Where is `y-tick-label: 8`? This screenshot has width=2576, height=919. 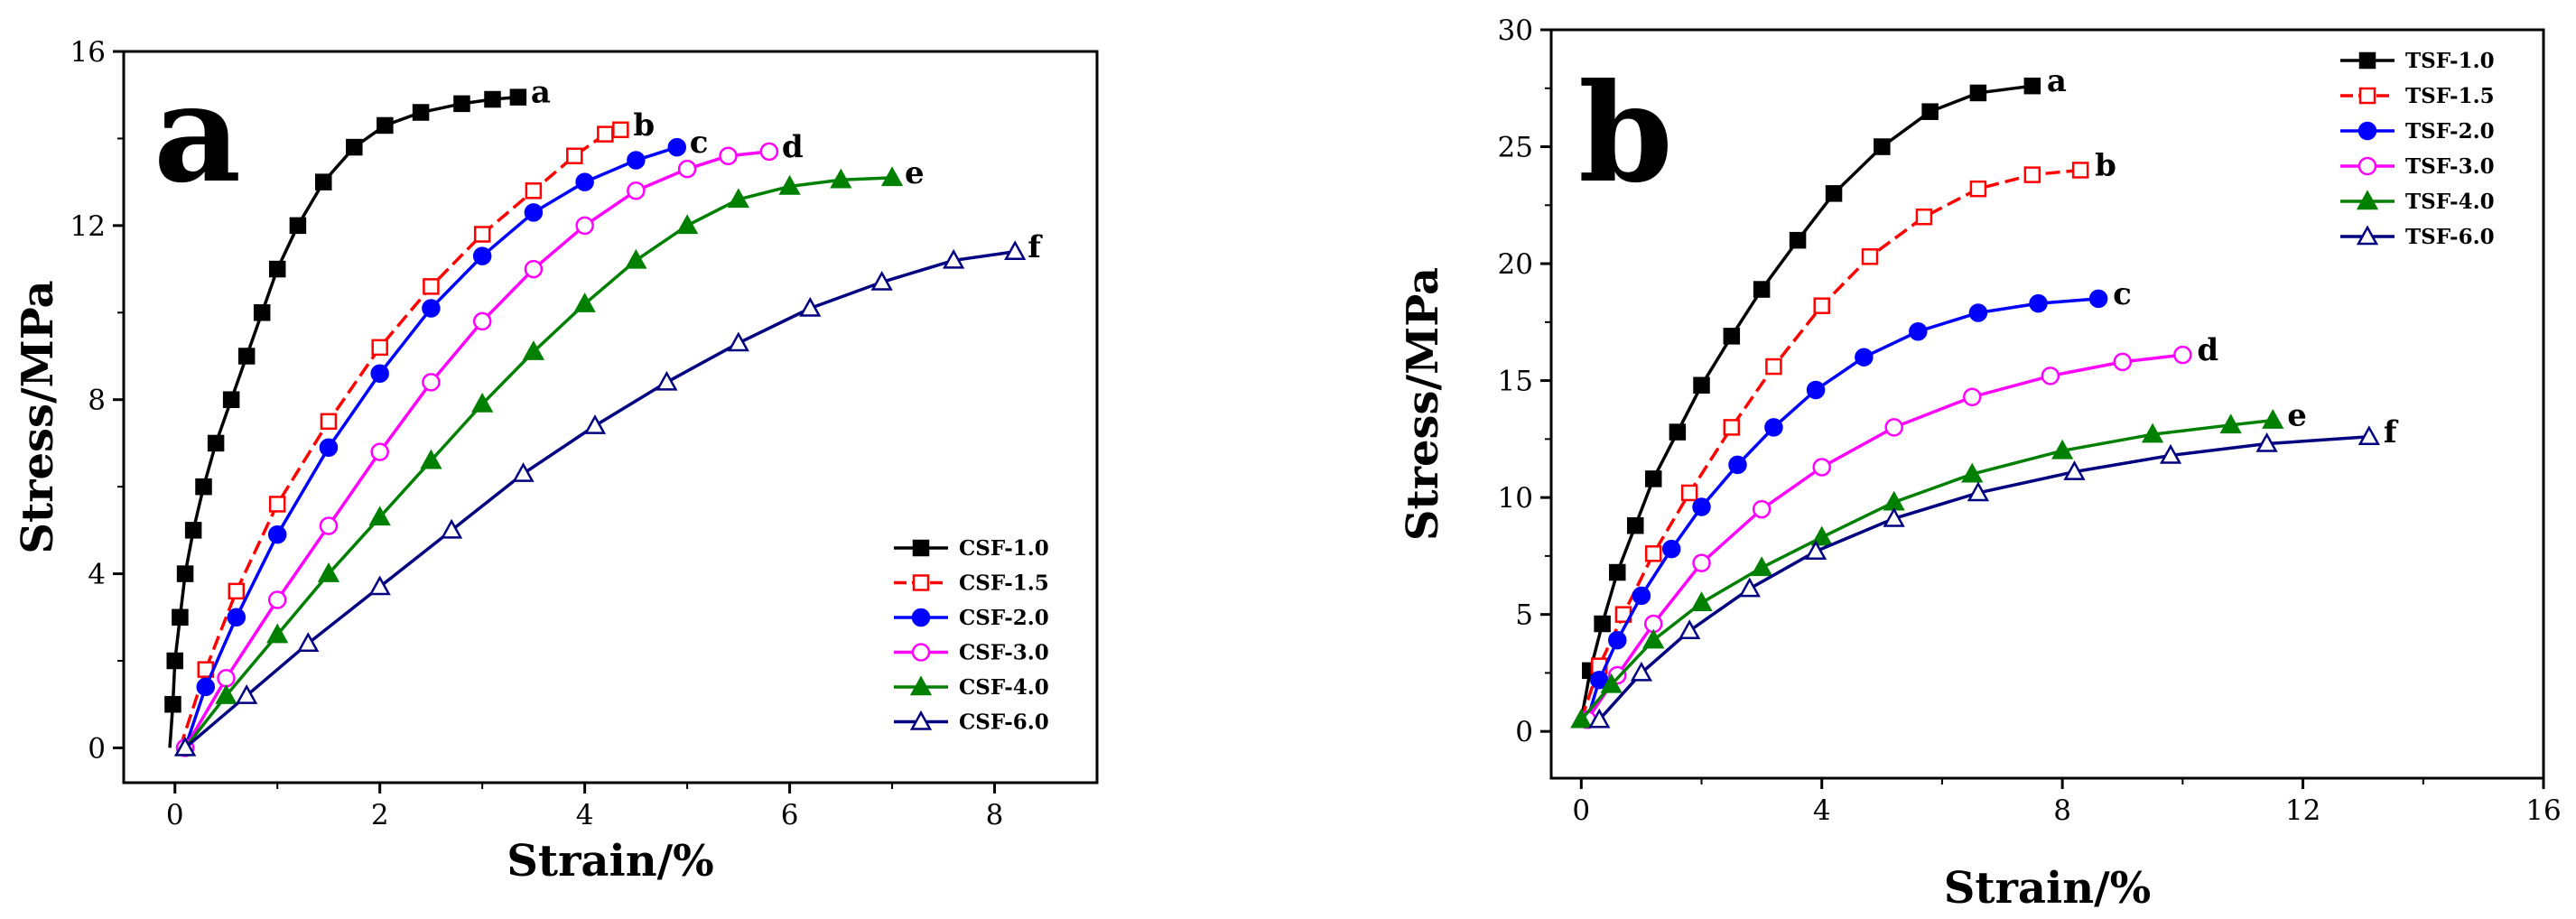 y-tick-label: 8 is located at coordinates (97, 401).